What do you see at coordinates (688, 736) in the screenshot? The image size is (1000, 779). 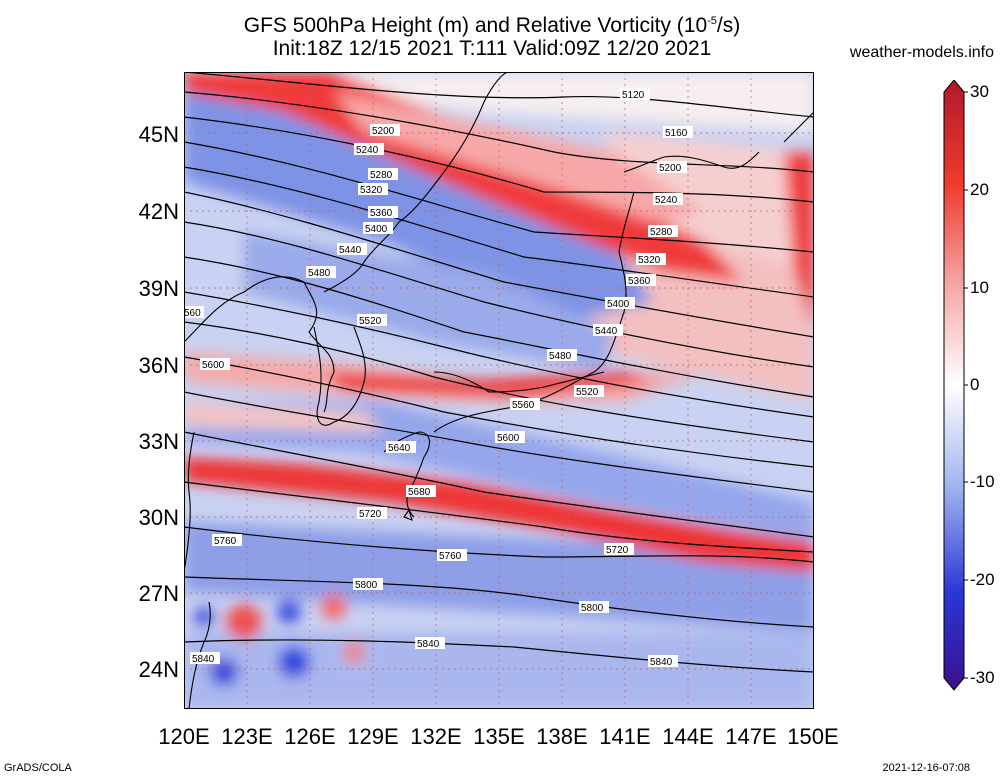 I see `lon-label: 144E` at bounding box center [688, 736].